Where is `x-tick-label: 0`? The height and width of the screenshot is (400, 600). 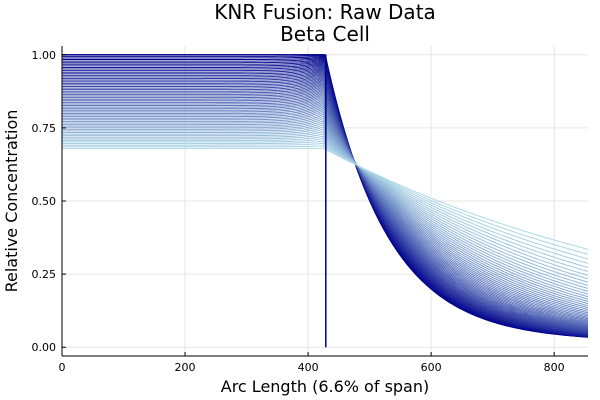 x-tick-label: 0 is located at coordinates (62, 367).